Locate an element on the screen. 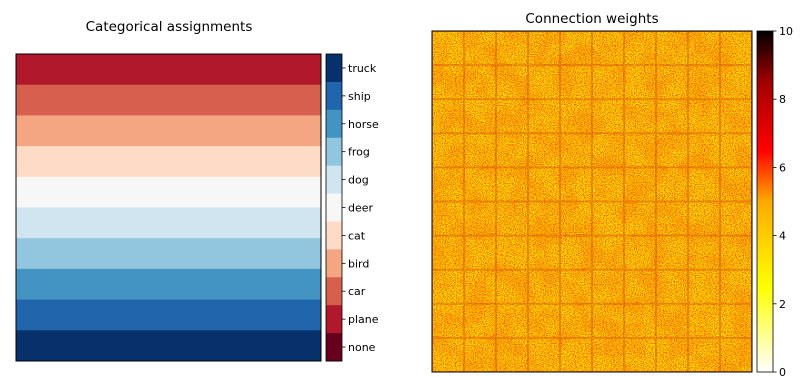  colorbar-swatch-dog is located at coordinates (334, 180).